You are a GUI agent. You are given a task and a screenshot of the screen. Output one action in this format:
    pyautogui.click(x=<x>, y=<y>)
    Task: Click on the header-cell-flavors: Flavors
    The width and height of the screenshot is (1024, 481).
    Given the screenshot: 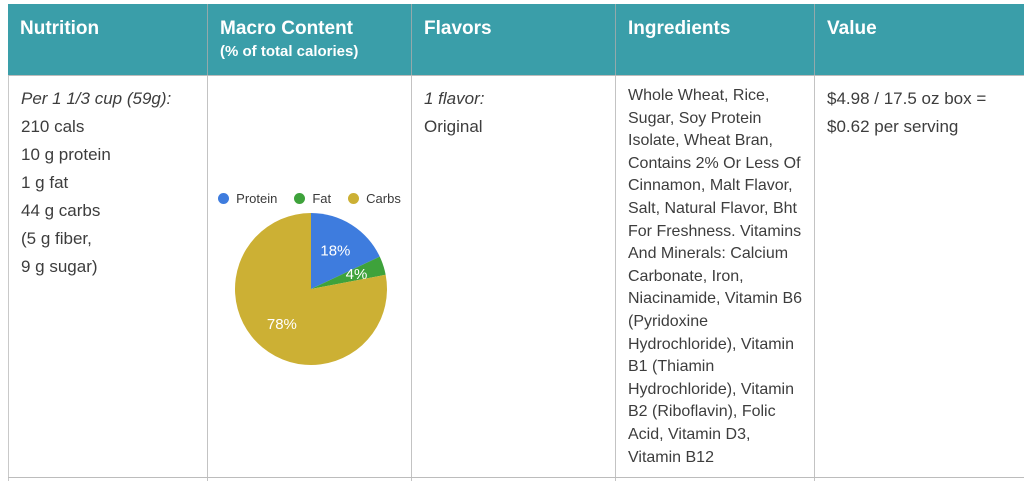 What is the action you would take?
    pyautogui.click(x=514, y=39)
    